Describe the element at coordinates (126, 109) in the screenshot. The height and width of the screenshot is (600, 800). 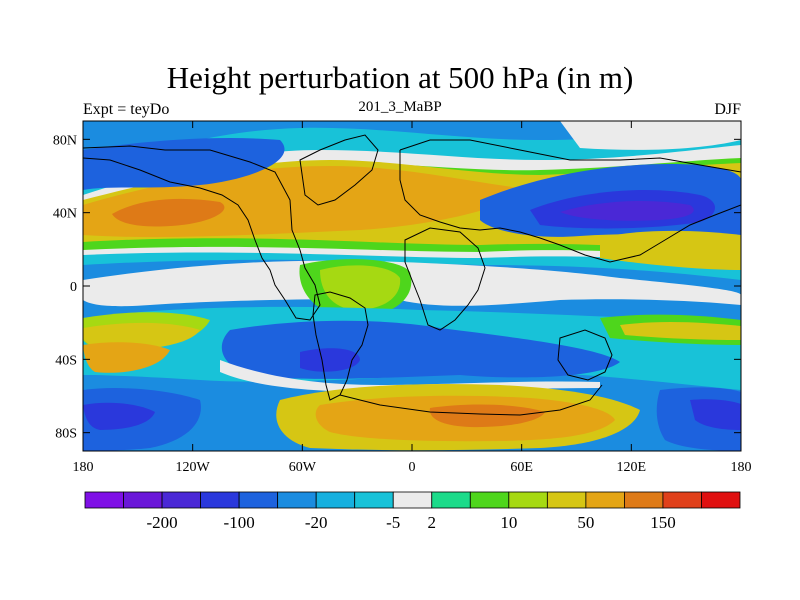
I see `experiment-label: Expt = teyDo` at that location.